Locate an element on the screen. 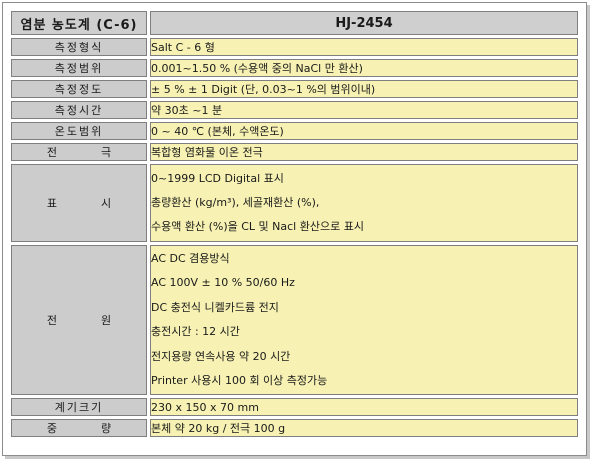 This screenshot has height=460, width=593. row-label-measurement-time: 측정시간 is located at coordinates (79, 110).